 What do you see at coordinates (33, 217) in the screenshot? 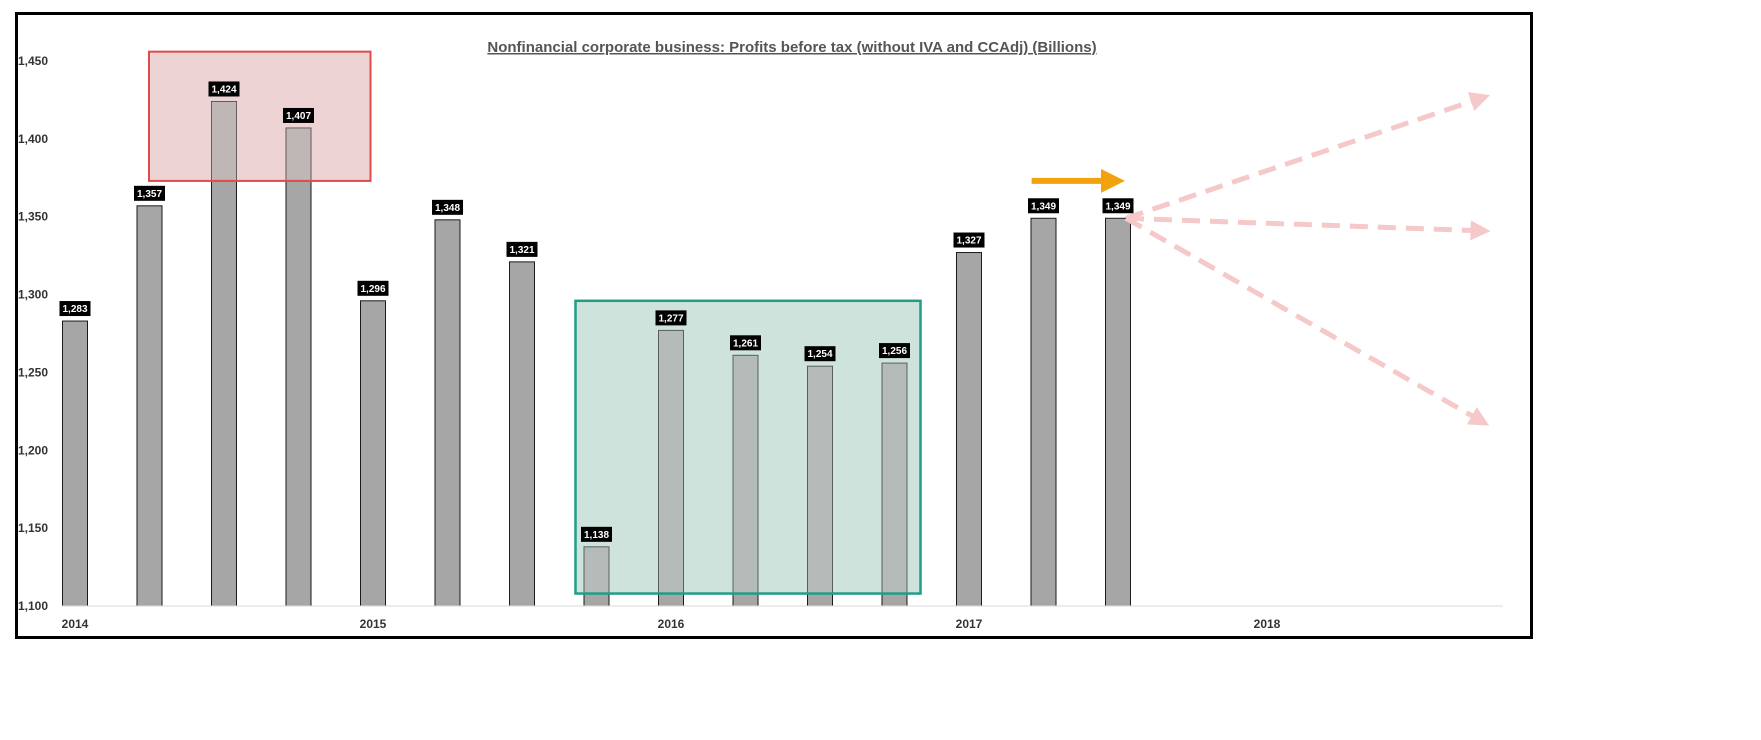
I see `y-tick-label: 1,350` at bounding box center [33, 217].